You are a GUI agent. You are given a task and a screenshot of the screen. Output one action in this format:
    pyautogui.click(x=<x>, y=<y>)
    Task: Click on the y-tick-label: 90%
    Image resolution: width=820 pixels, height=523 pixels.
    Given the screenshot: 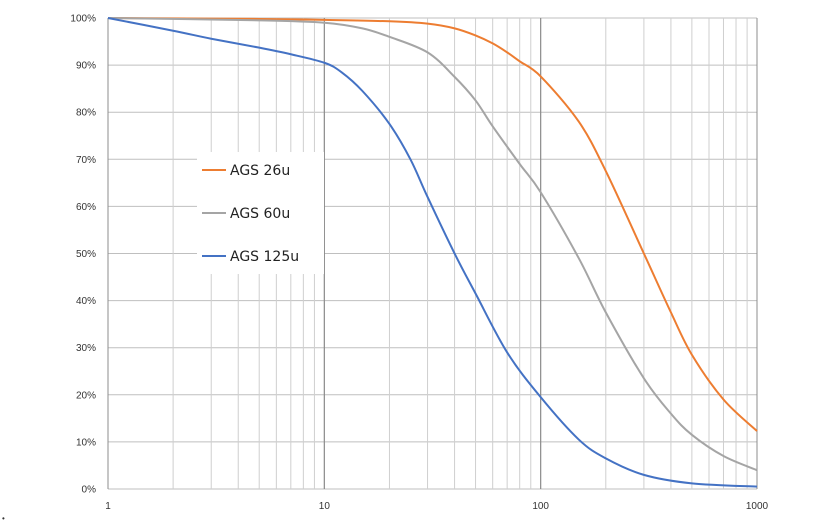 What is the action you would take?
    pyautogui.click(x=86, y=66)
    